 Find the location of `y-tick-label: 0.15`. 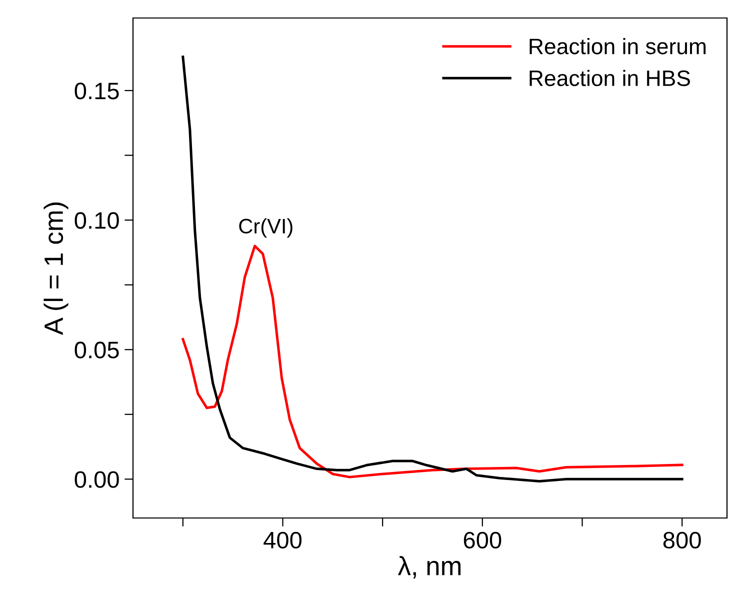

y-tick-label: 0.15 is located at coordinates (96, 91).